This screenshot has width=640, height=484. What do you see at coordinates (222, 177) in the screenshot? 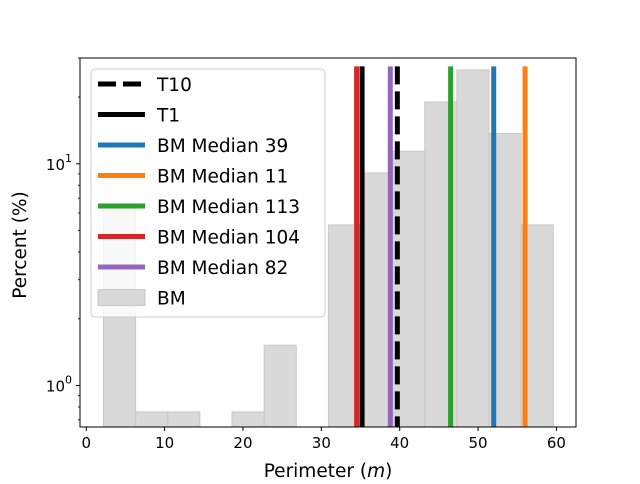
I see `legend-label: BM Median 11` at bounding box center [222, 177].